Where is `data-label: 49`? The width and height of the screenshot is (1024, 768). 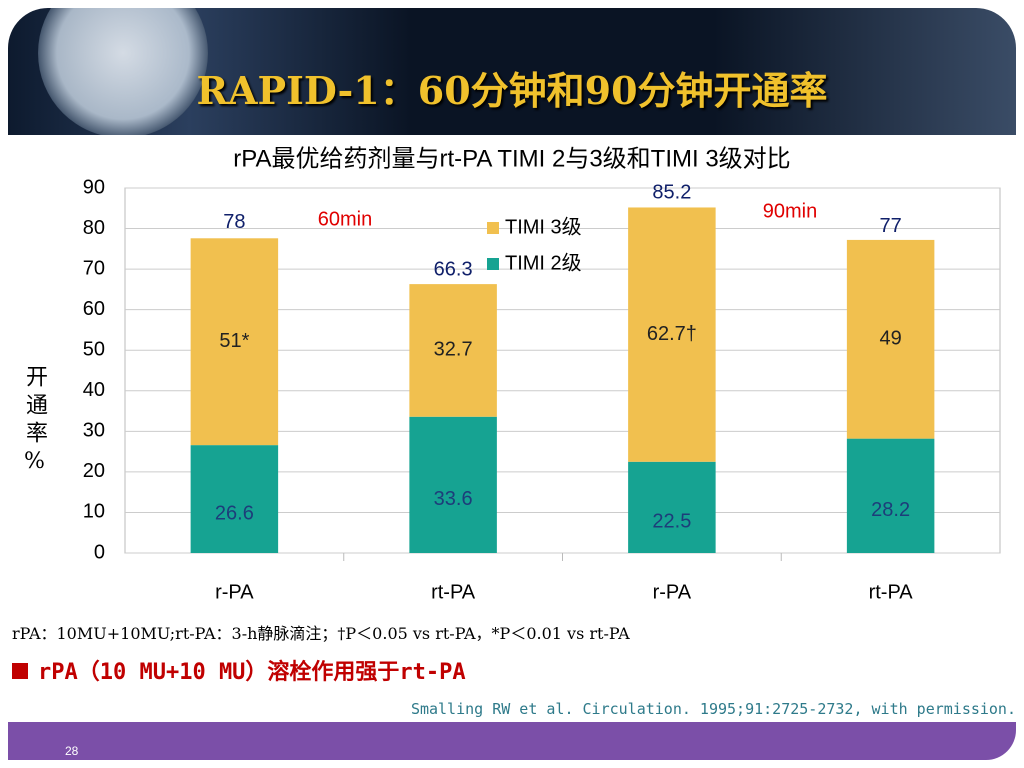
data-label: 49 is located at coordinates (891, 339).